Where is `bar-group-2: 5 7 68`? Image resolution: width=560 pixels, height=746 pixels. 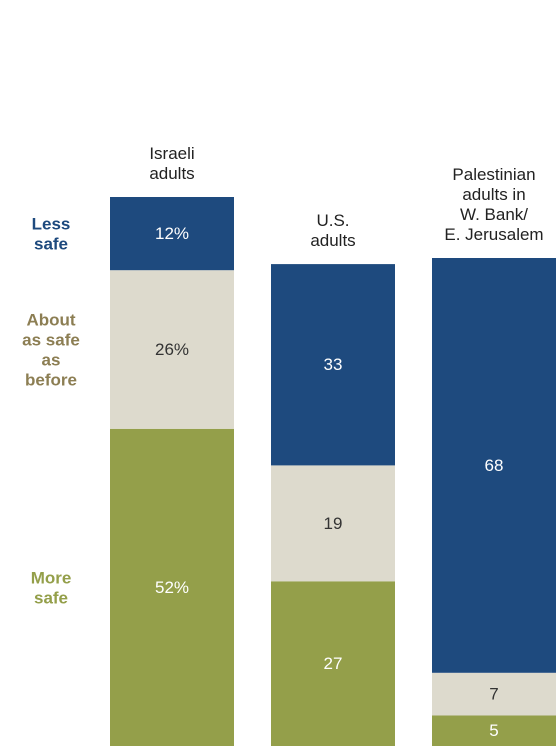
bar-group-2: 5 7 68 is located at coordinates (494, 502).